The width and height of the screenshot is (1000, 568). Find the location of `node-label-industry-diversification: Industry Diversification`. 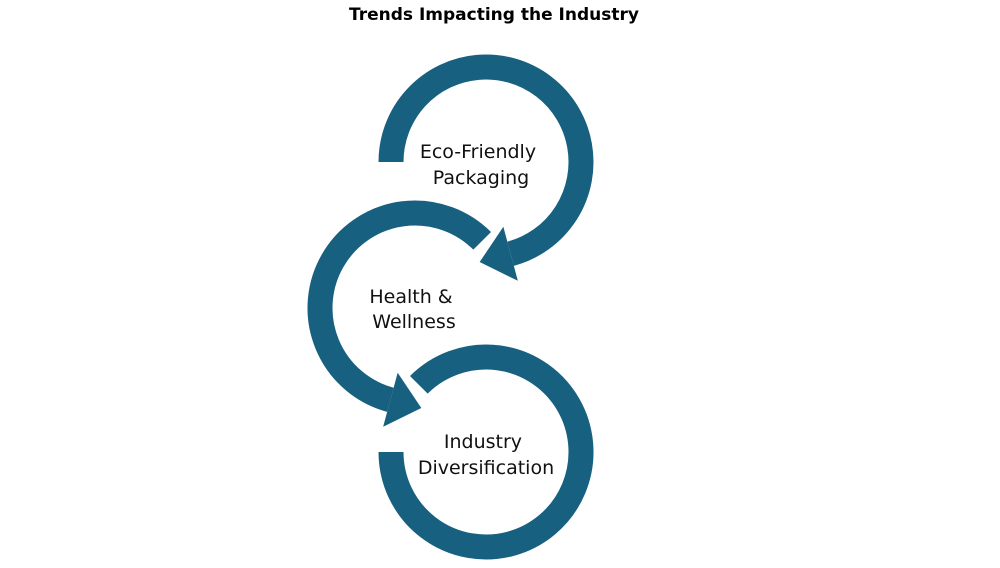

node-label-industry-diversification: Industry Diversification is located at coordinates (486, 455).